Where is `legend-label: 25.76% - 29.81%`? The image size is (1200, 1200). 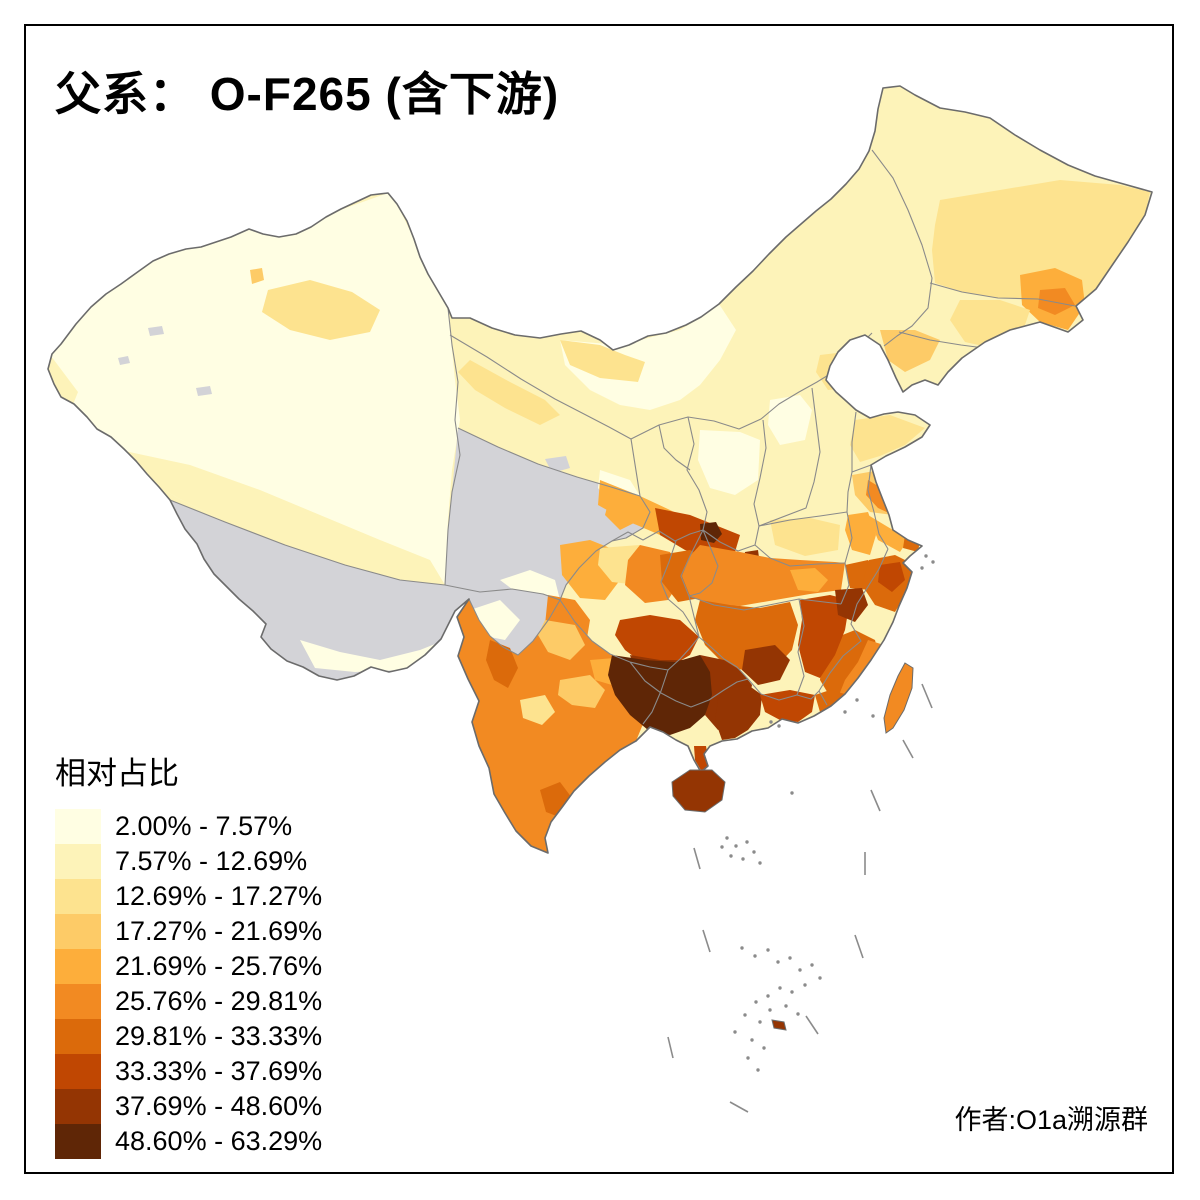 legend-label: 25.76% - 29.81% is located at coordinates (219, 1001).